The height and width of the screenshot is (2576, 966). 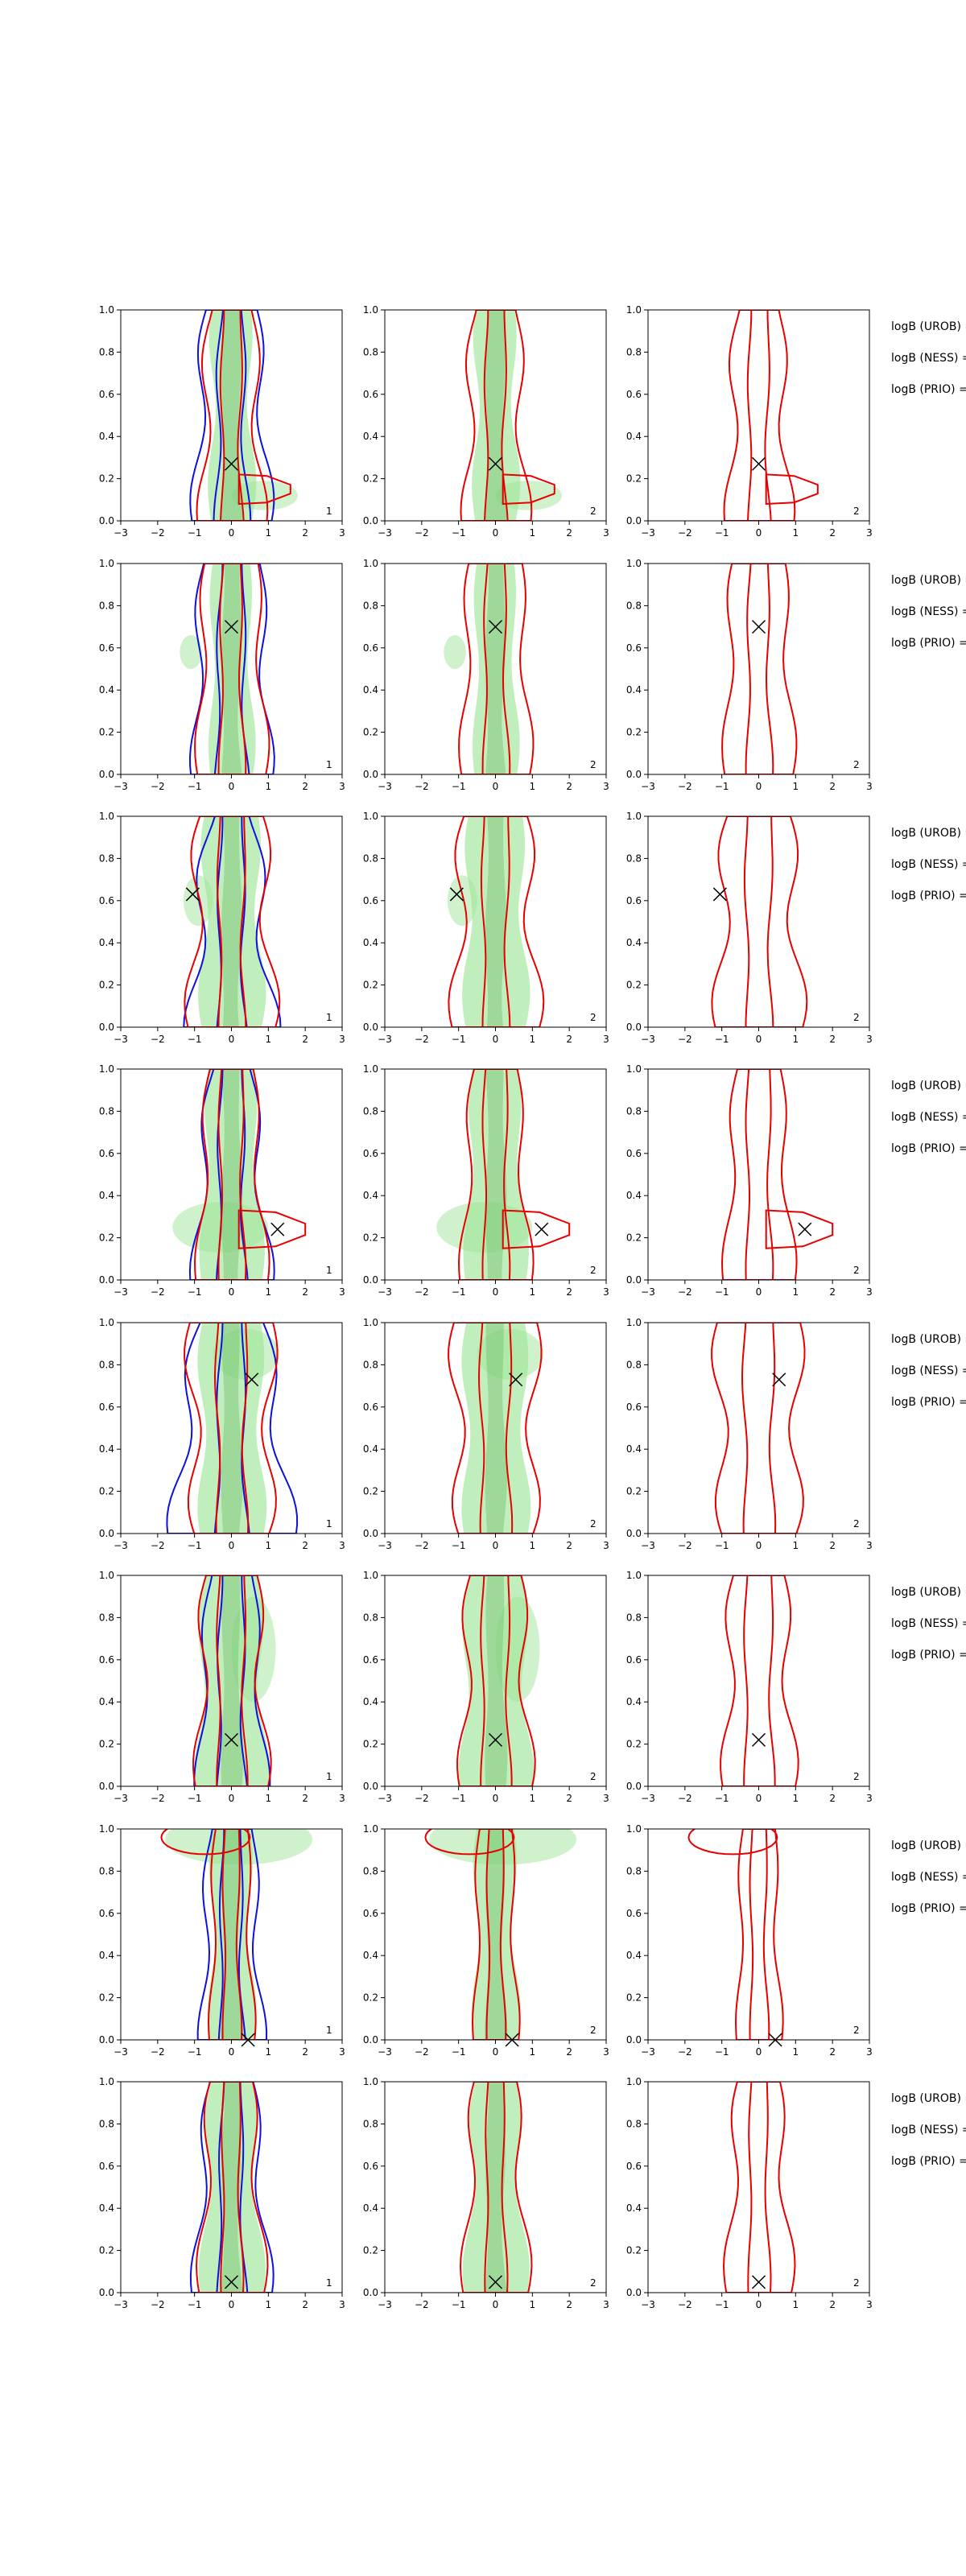 What do you see at coordinates (634, 1449) in the screenshot?
I see `y-tick-label: 0.4` at bounding box center [634, 1449].